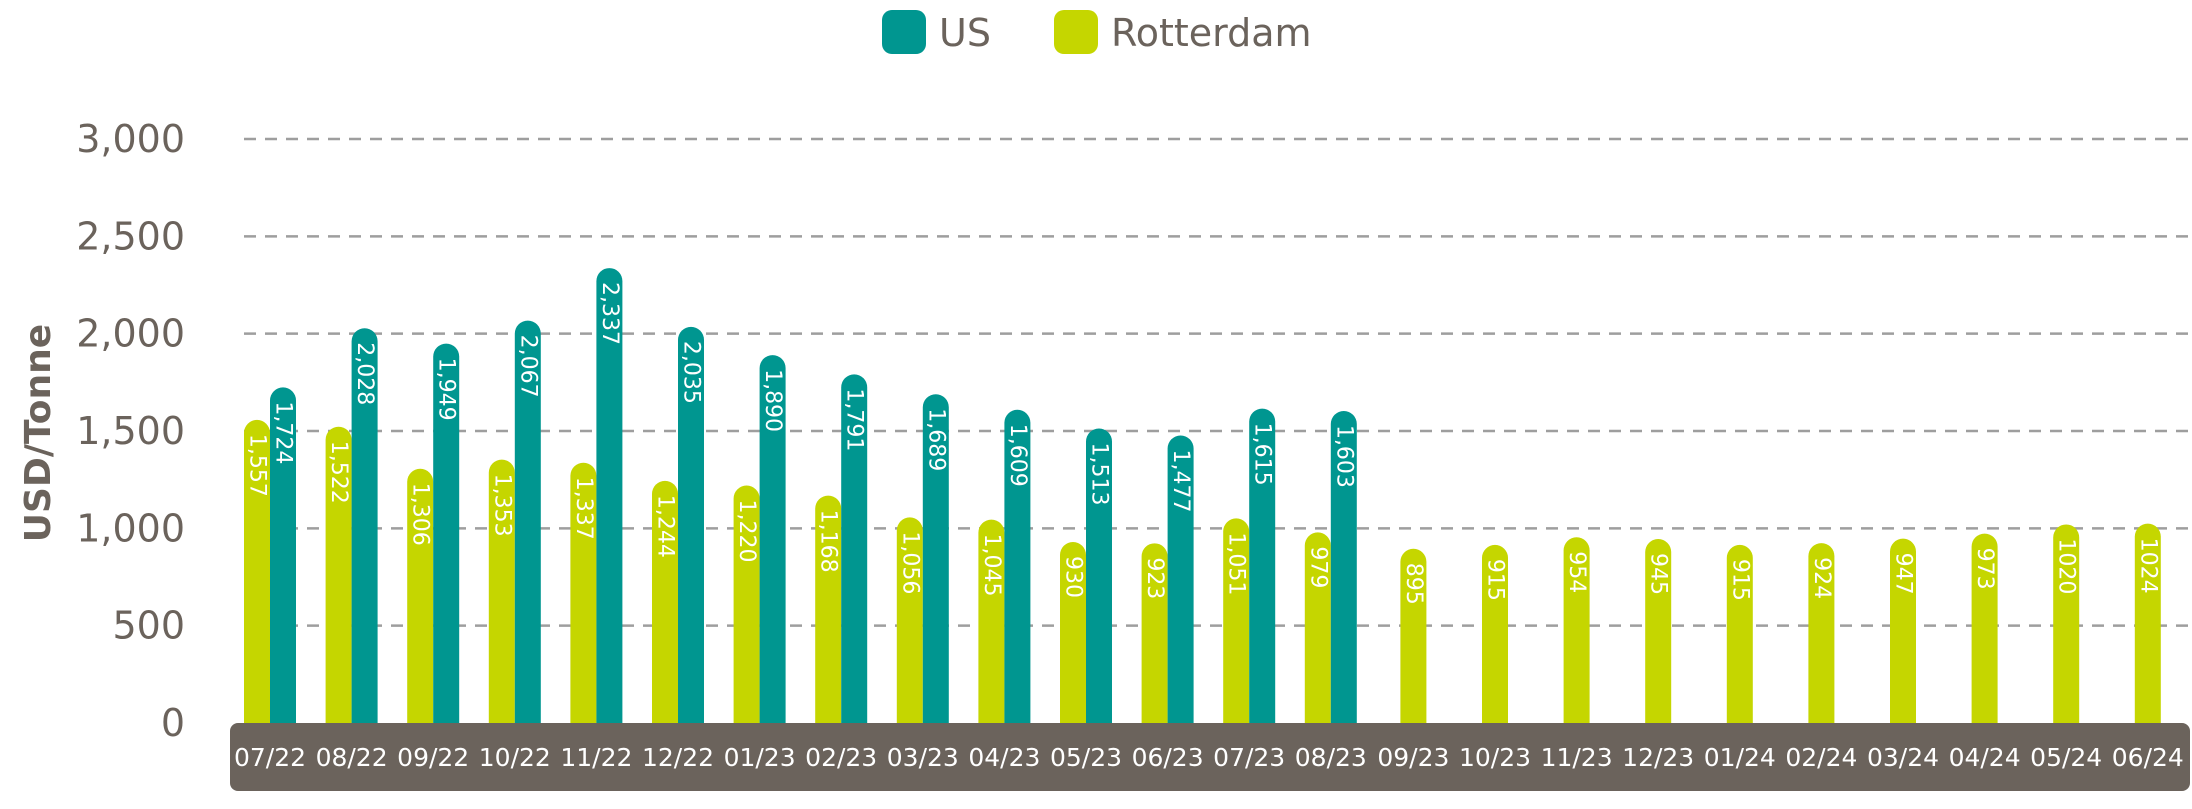 Image resolution: width=2192 pixels, height=809 pixels. I want to click on bar-rotterdam-label: 945, so click(1658, 574).